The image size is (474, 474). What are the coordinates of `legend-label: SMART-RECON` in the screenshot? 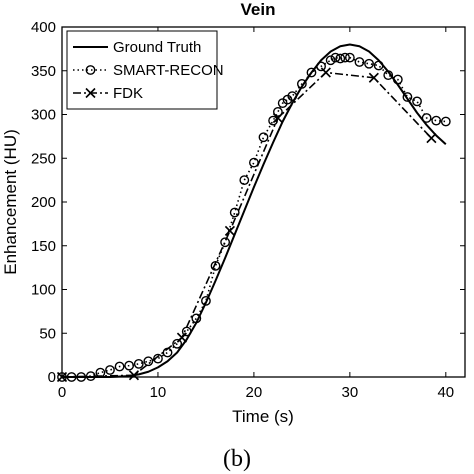 It's located at (168, 70).